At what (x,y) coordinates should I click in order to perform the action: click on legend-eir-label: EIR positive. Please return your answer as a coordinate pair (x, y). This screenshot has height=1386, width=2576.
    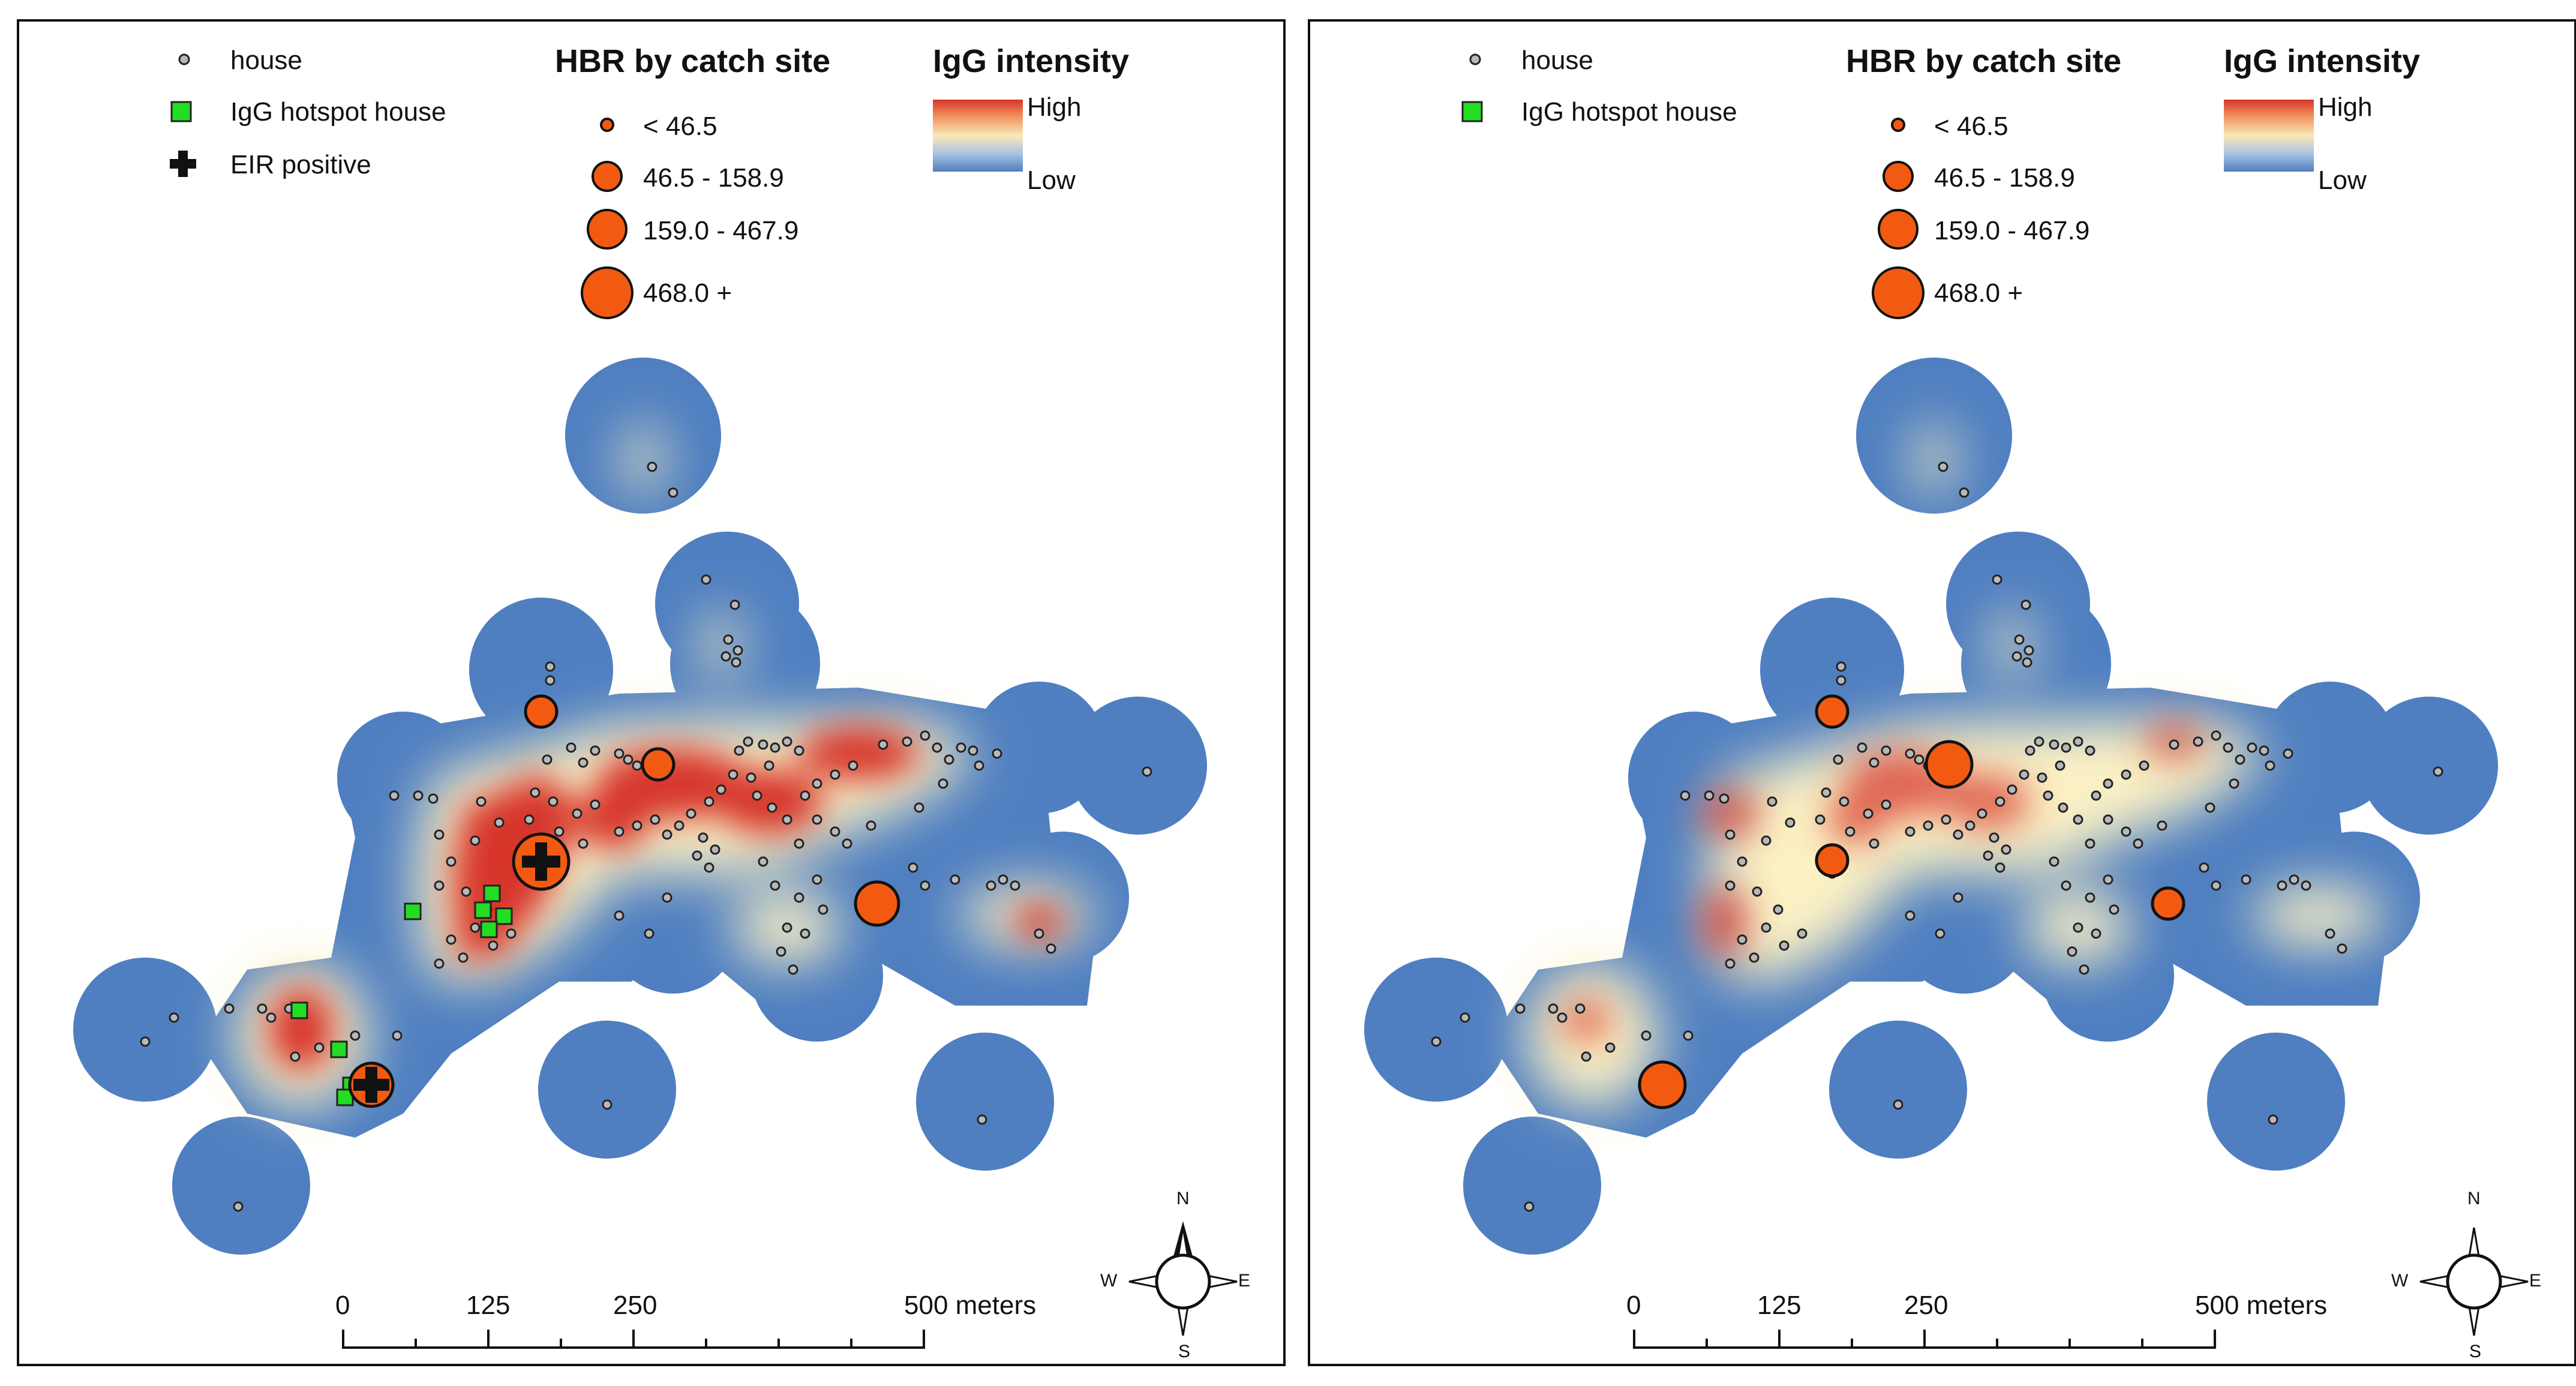
    Looking at the image, I should click on (300, 164).